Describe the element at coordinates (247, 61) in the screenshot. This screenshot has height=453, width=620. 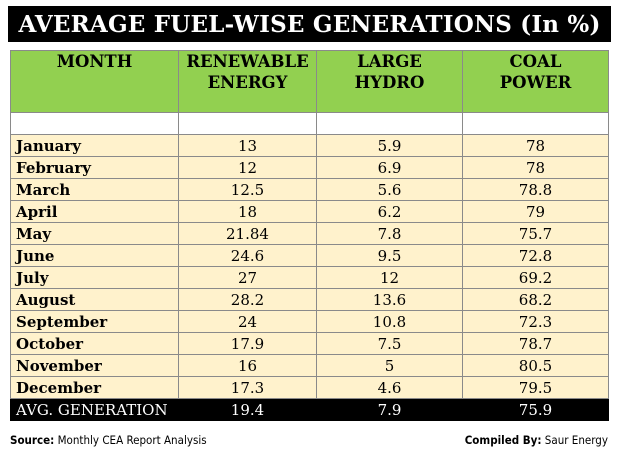
I see `header-renewable-line1: RENEWABLE` at that location.